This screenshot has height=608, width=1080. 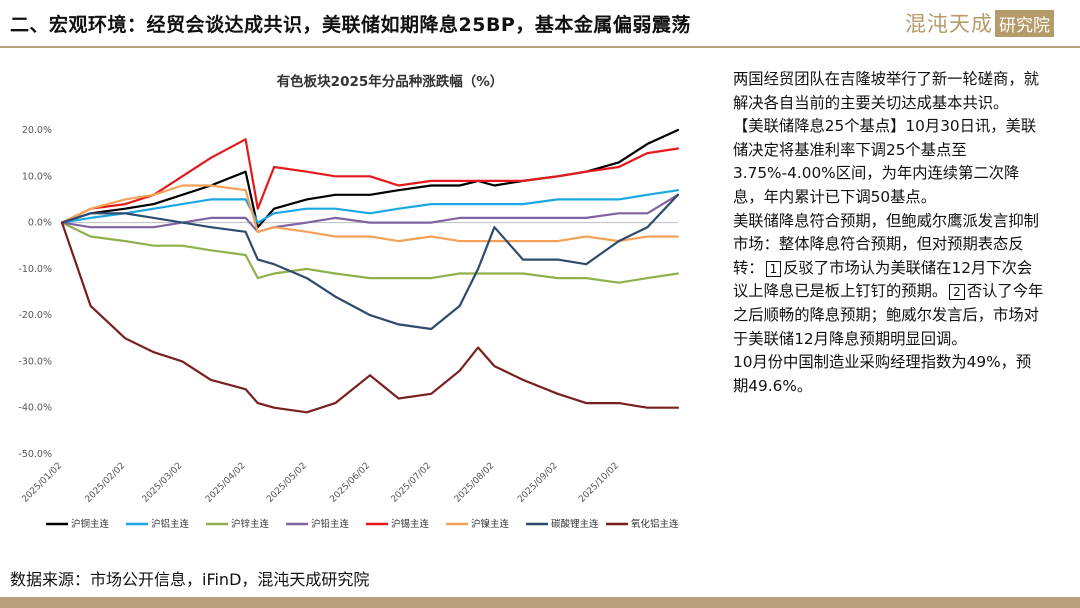 What do you see at coordinates (599, 483) in the screenshot?
I see `x-tick-label: 2025/10/02` at bounding box center [599, 483].